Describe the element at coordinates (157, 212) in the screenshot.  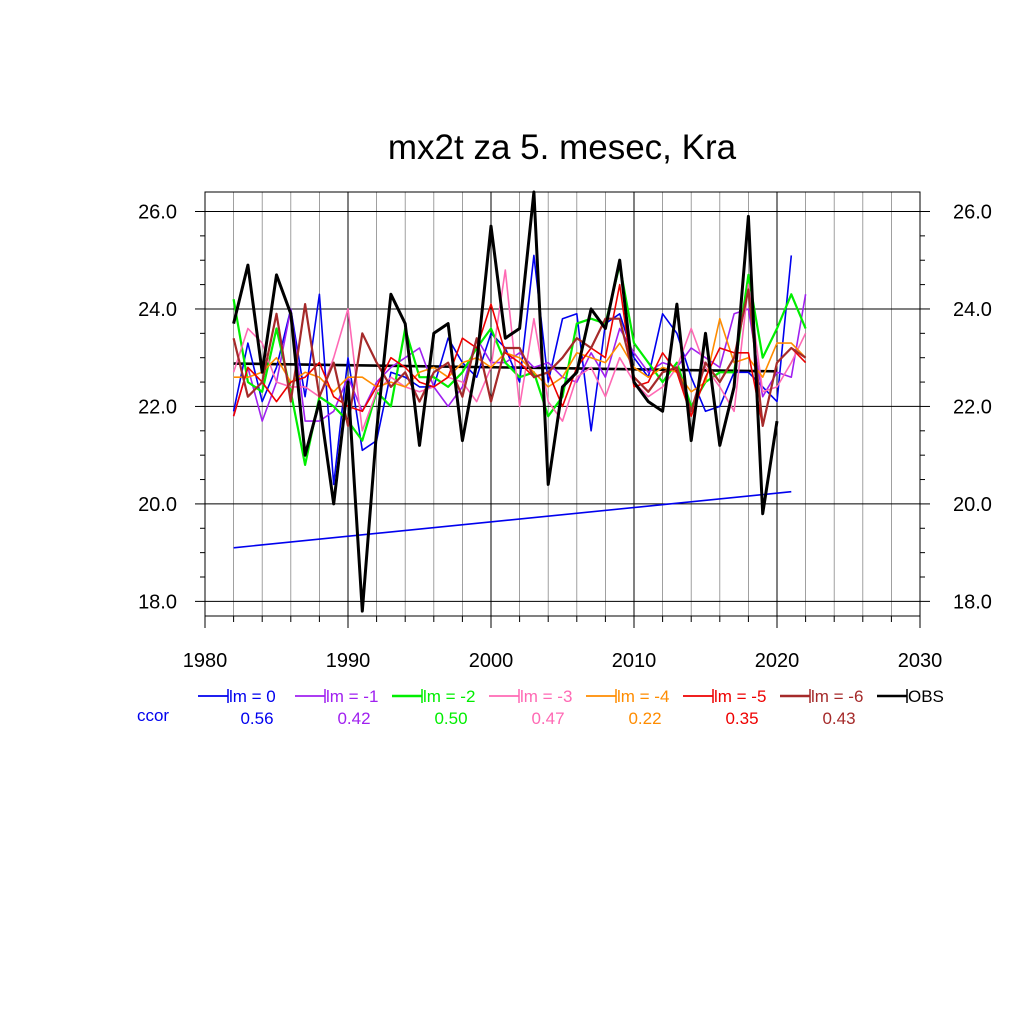
I see `y-tick-label: 26.0` at that location.